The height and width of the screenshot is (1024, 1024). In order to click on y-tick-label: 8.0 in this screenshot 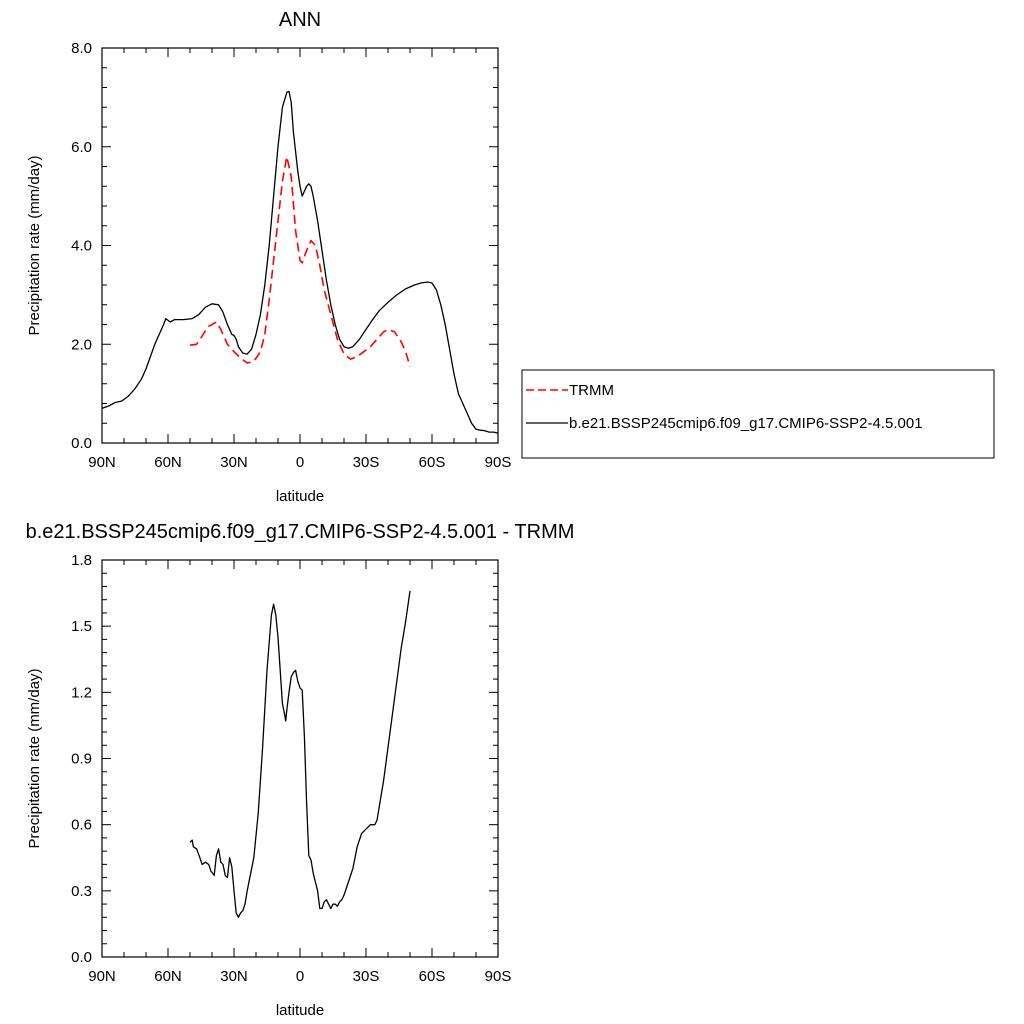, I will do `click(81, 48)`.